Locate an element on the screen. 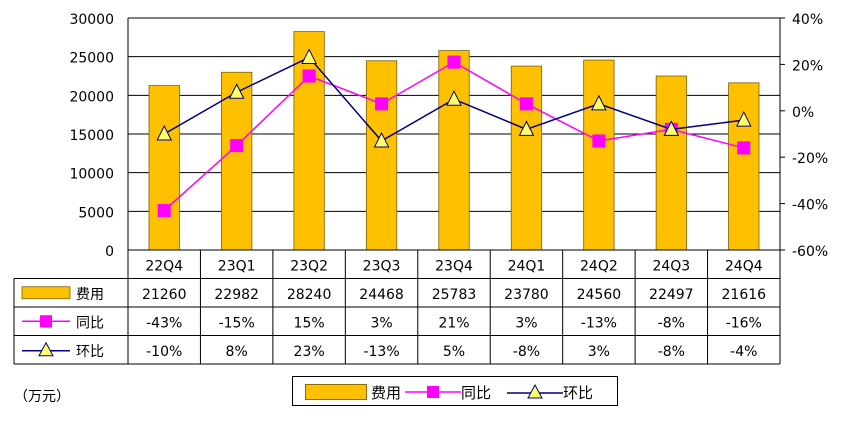 This screenshot has width=852, height=426. data-label: 22497 is located at coordinates (671, 295).